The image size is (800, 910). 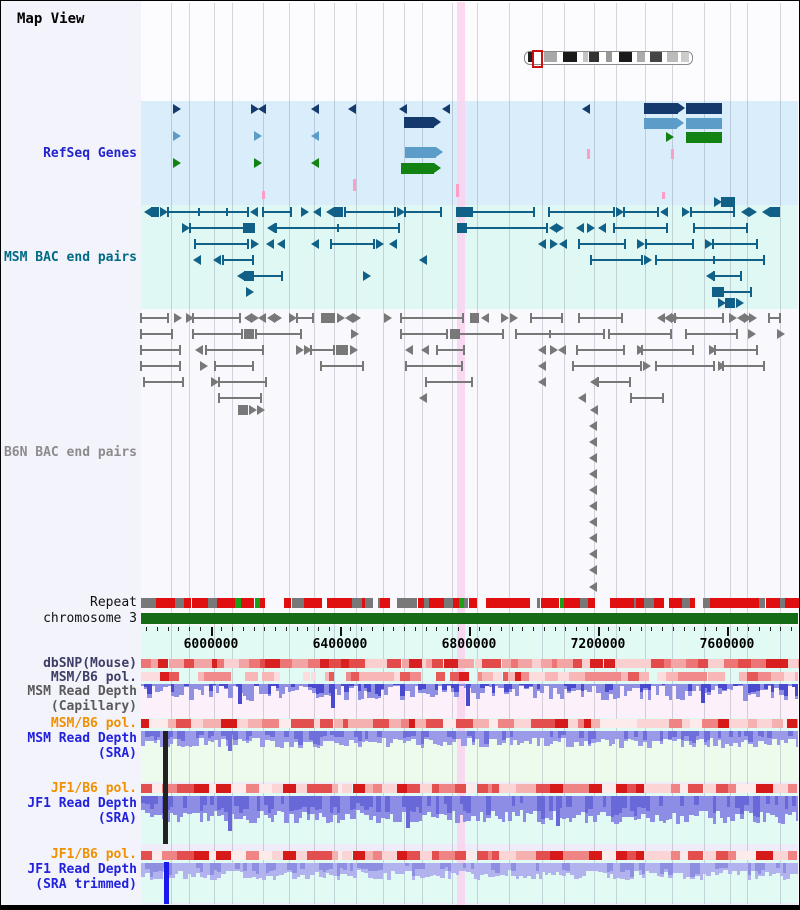 What do you see at coordinates (469, 51) in the screenshot?
I see `header-area` at bounding box center [469, 51].